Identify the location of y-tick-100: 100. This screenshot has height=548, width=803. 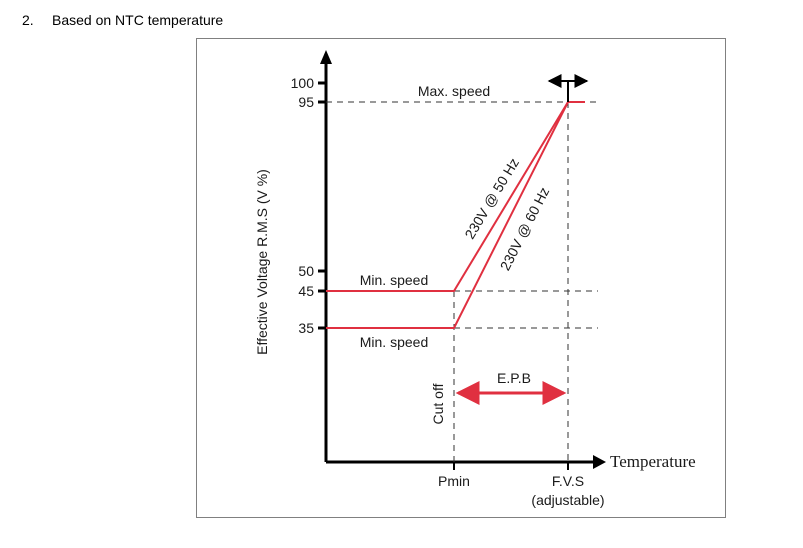
(303, 83).